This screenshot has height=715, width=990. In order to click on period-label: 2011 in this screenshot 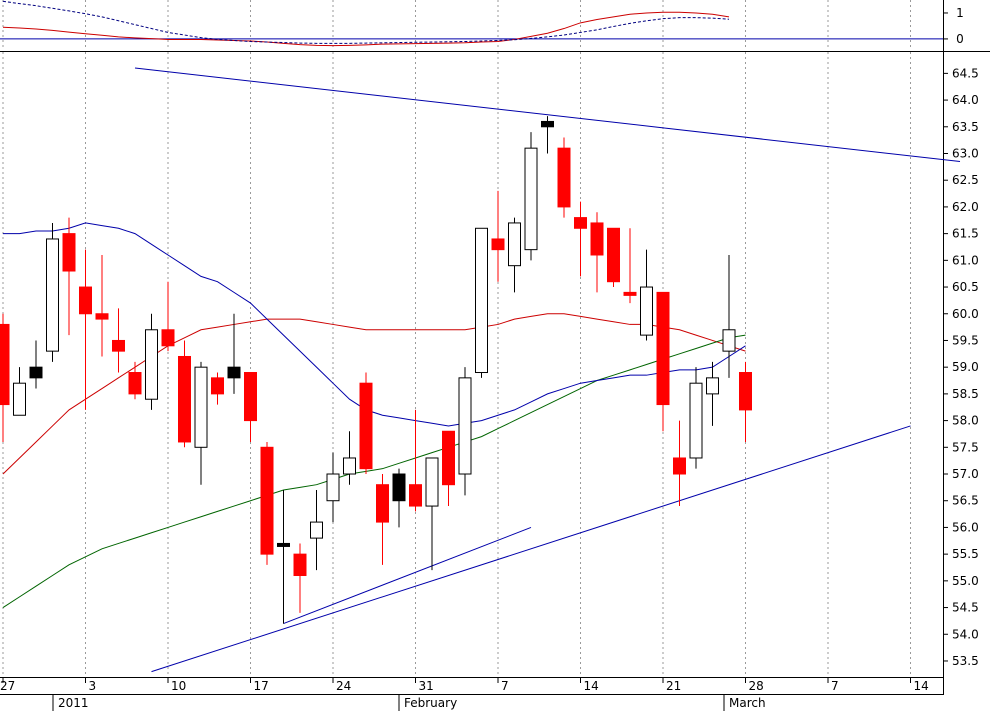, I will do `click(73, 703)`.